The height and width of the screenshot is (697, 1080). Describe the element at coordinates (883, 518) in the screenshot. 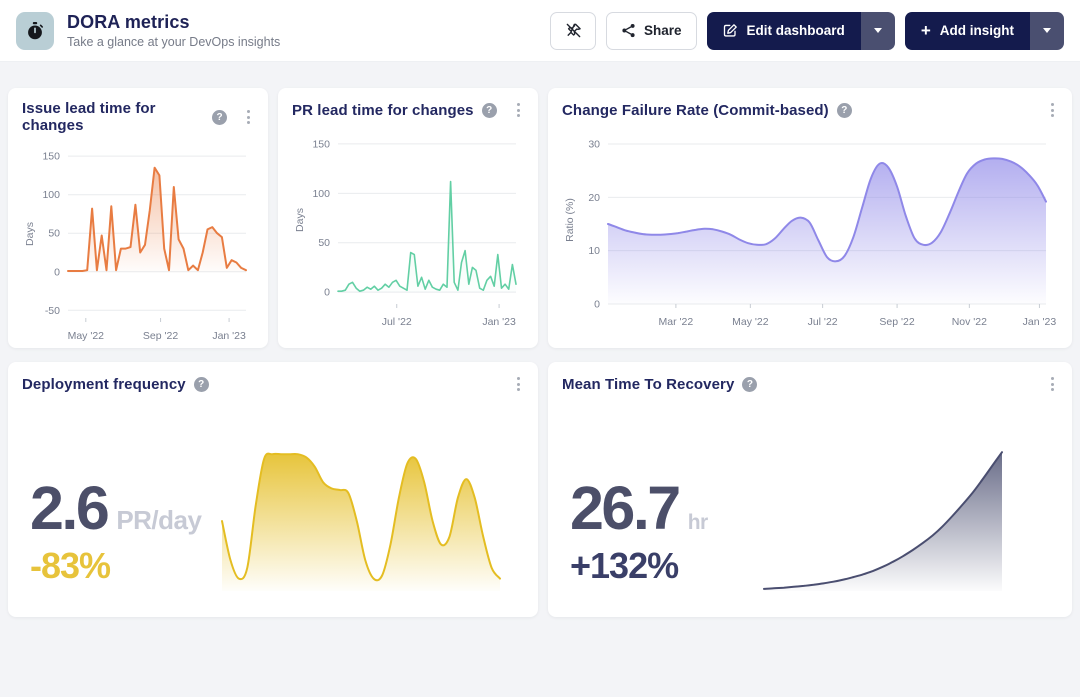

I see `mttr-sparkline` at that location.